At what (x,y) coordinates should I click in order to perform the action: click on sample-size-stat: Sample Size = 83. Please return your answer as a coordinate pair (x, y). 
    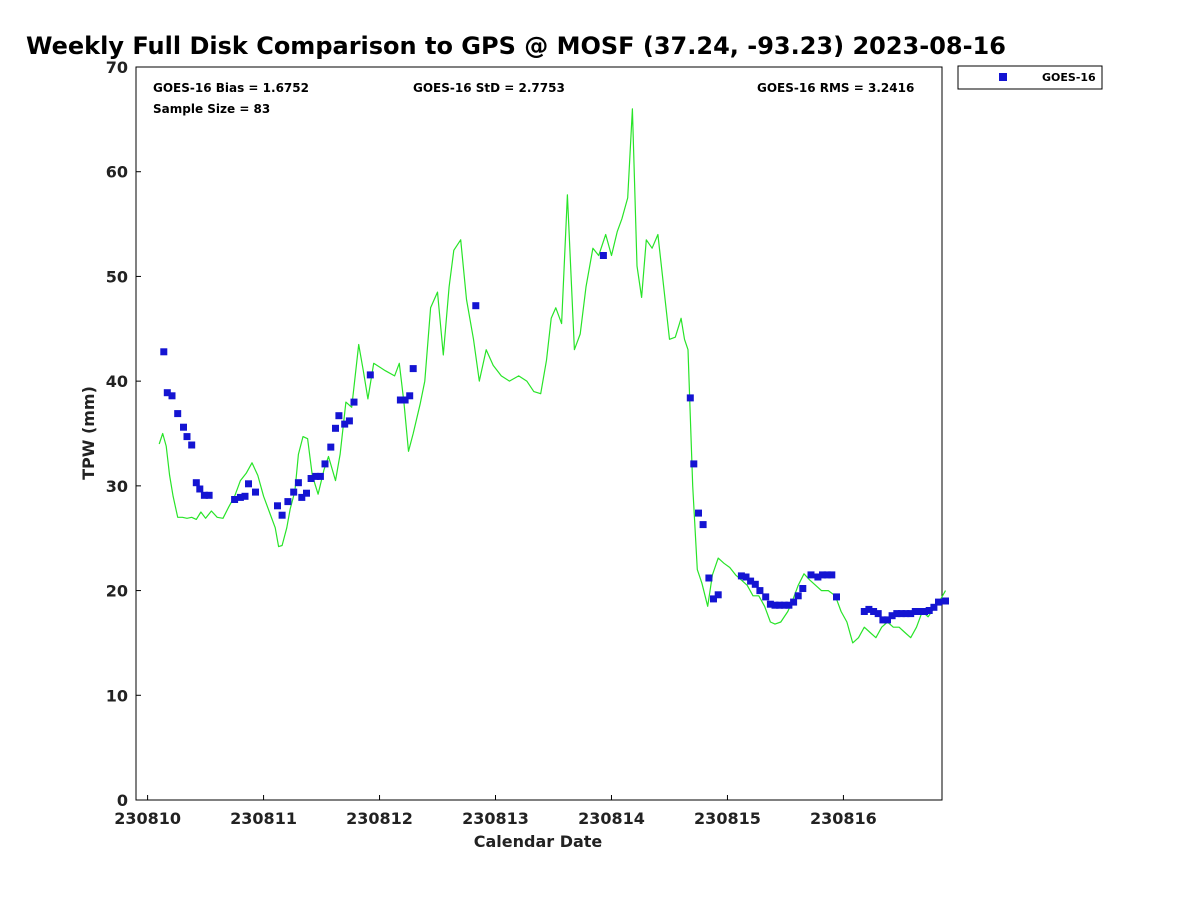
    Looking at the image, I should click on (211, 109).